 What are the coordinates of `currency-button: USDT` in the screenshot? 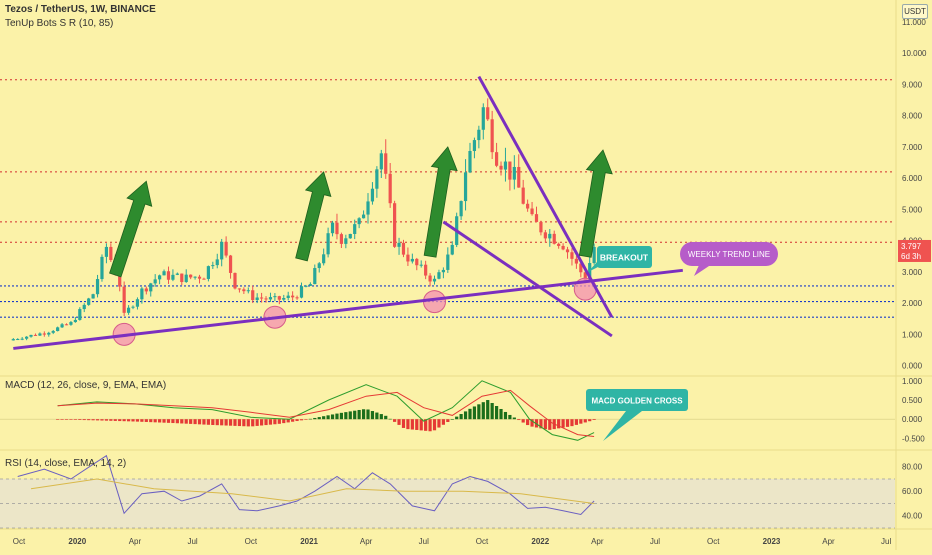 It's located at (915, 11).